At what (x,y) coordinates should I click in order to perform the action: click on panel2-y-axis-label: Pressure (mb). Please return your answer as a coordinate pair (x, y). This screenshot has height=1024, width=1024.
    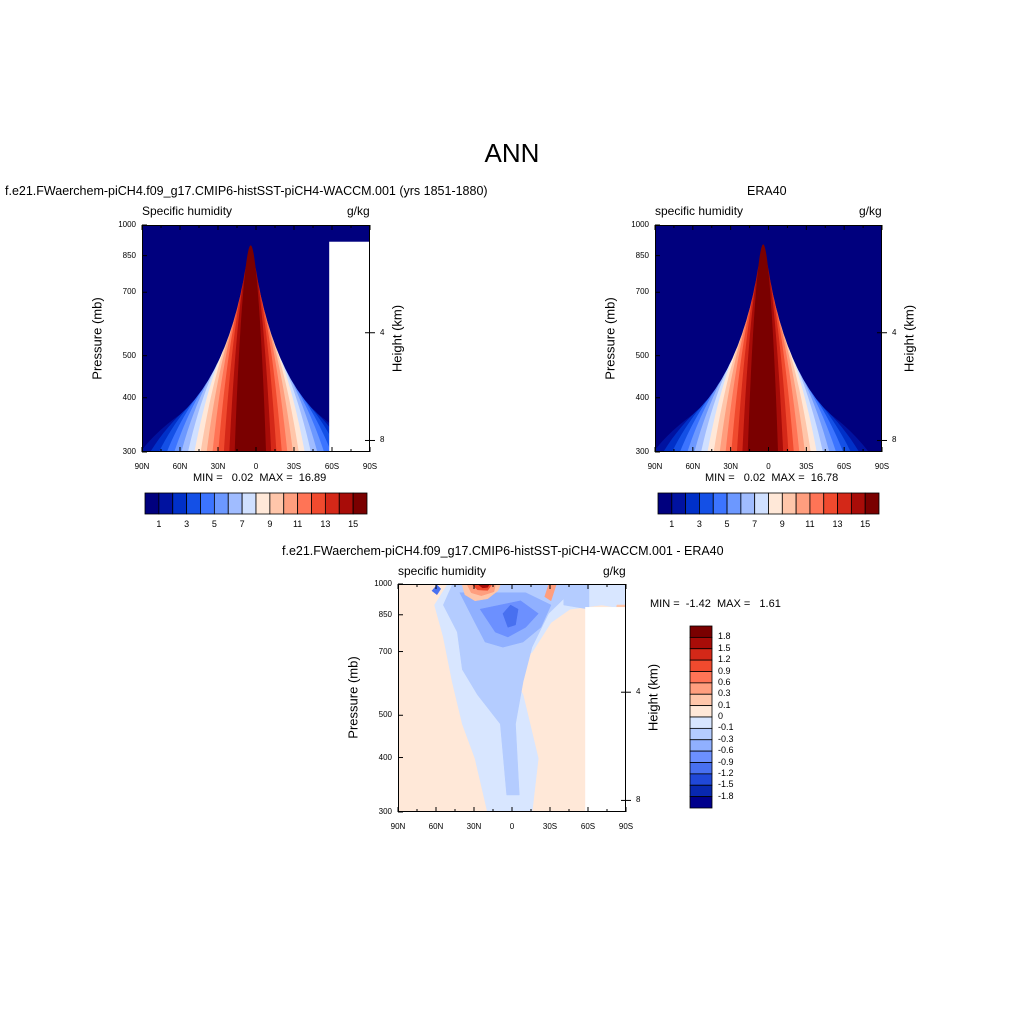
    Looking at the image, I should click on (610, 338).